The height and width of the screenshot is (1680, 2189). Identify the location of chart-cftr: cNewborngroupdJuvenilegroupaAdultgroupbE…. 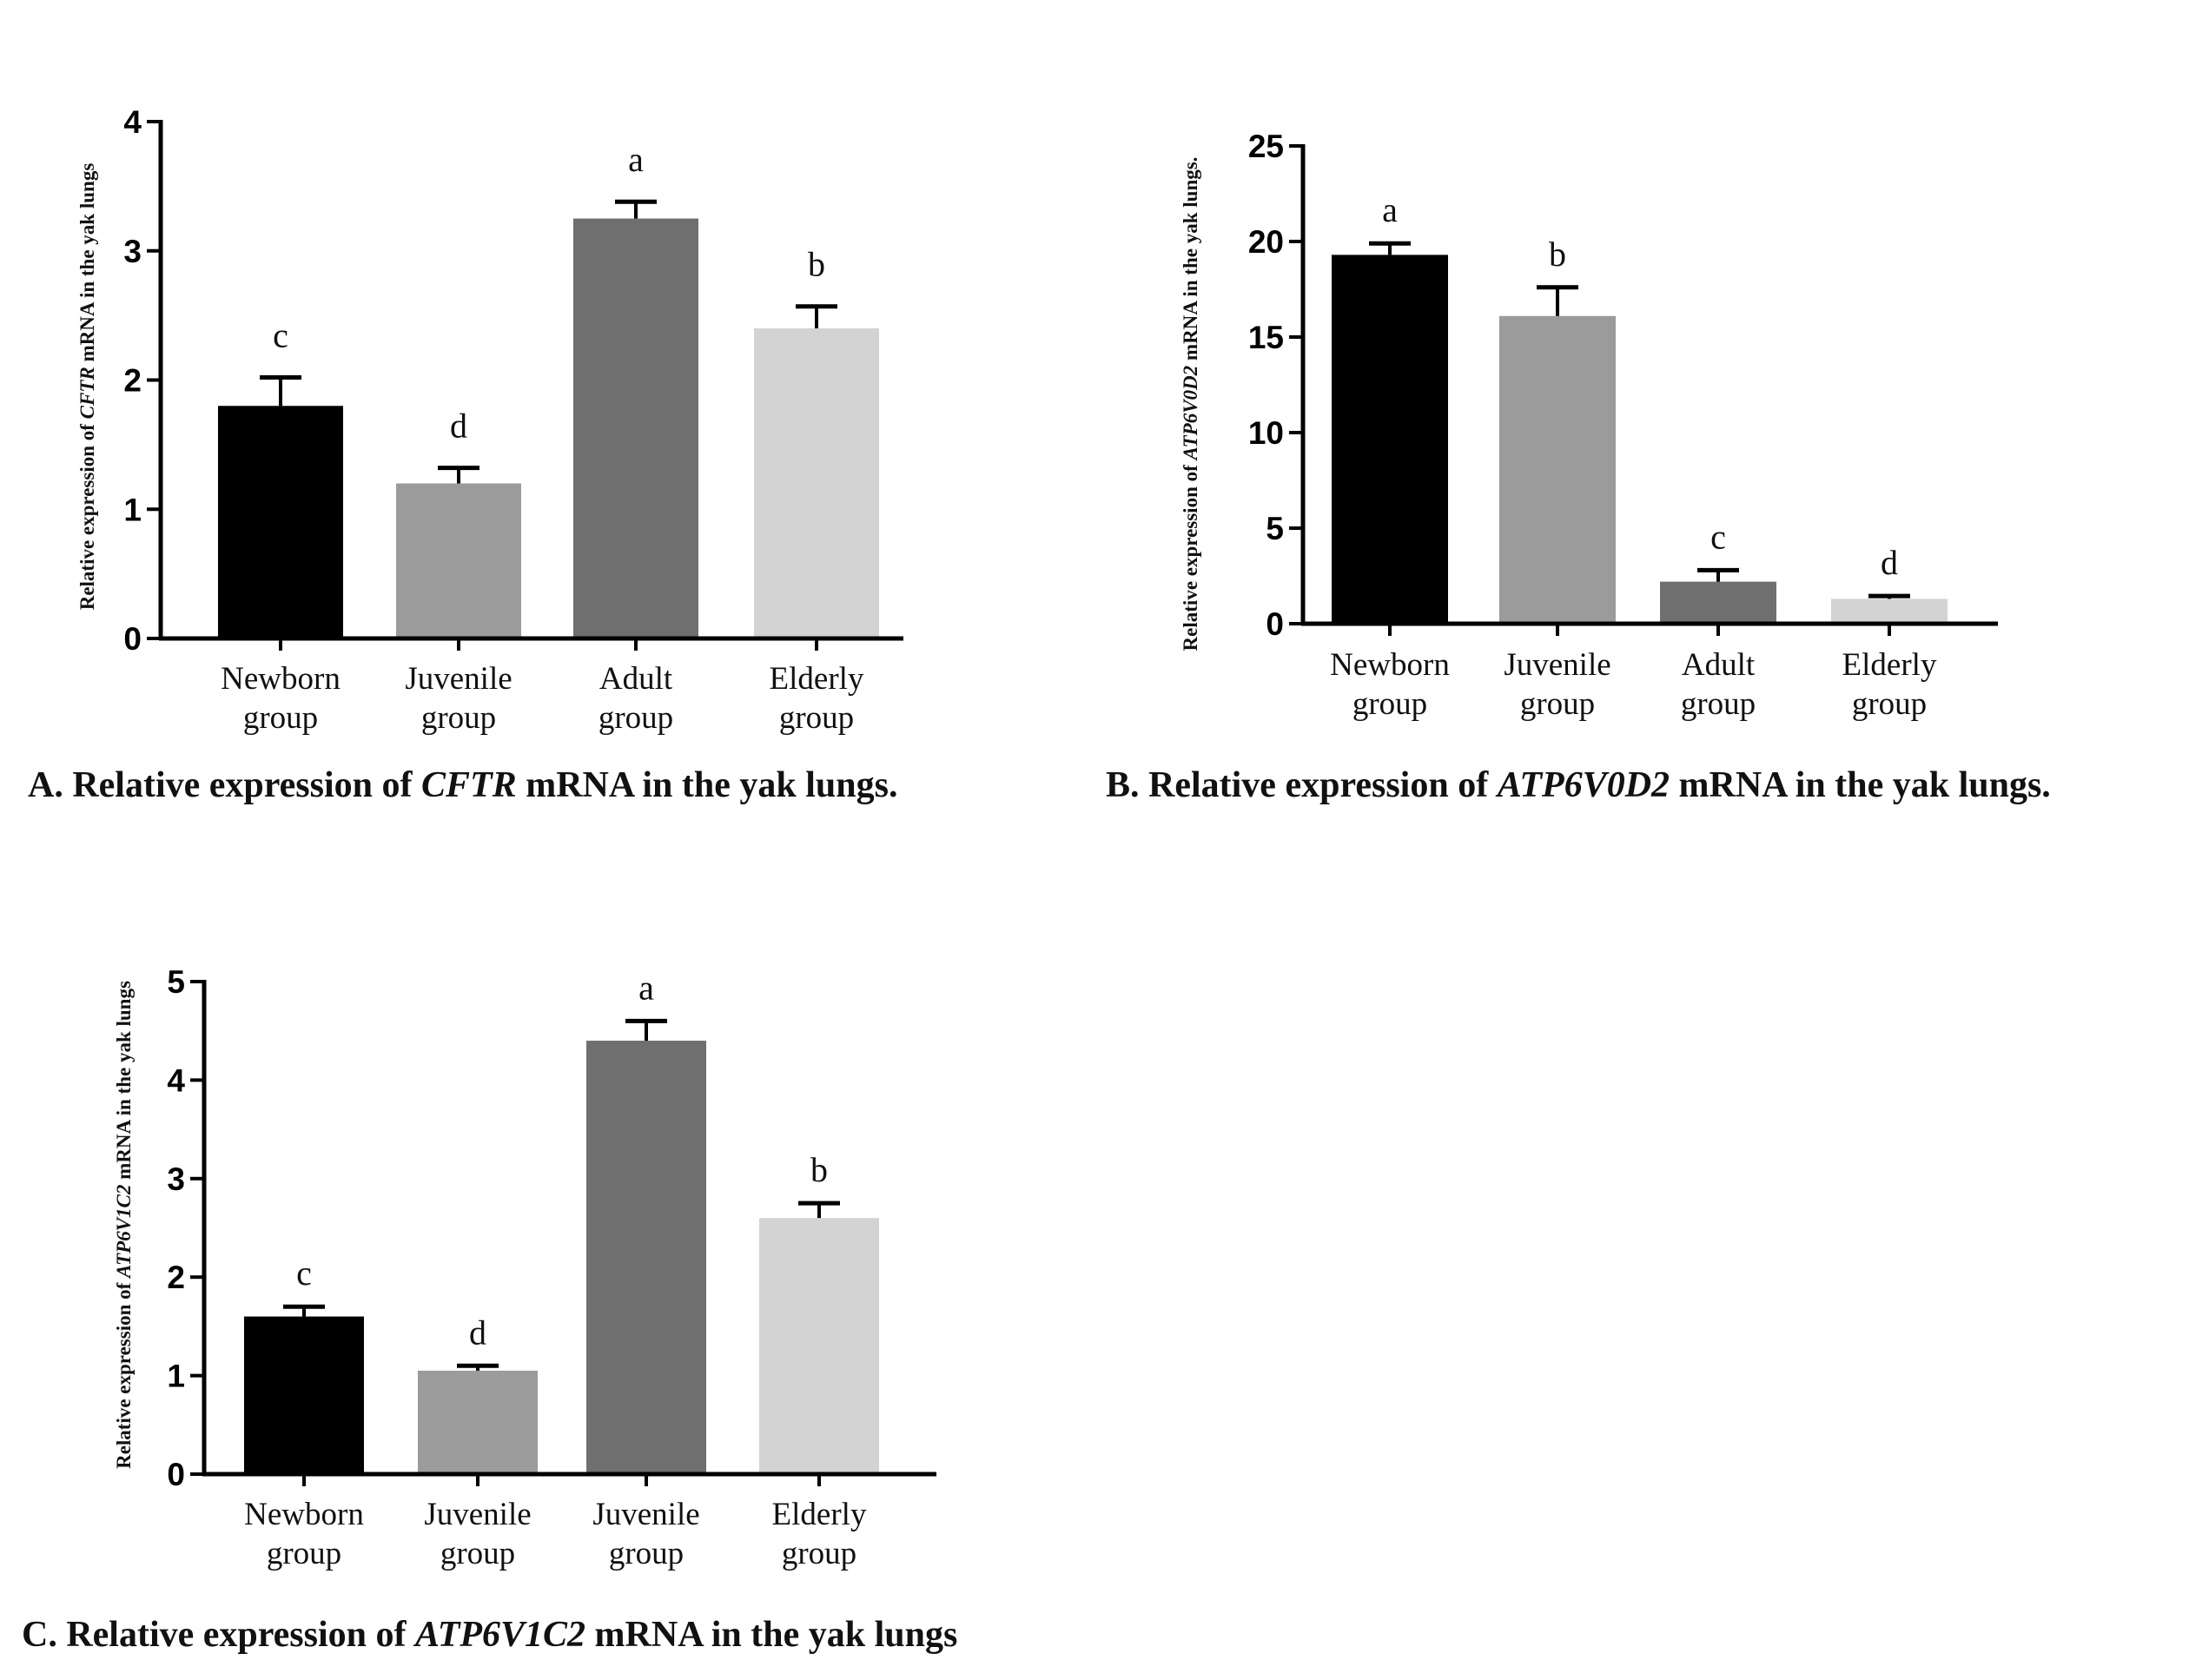
(513, 420).